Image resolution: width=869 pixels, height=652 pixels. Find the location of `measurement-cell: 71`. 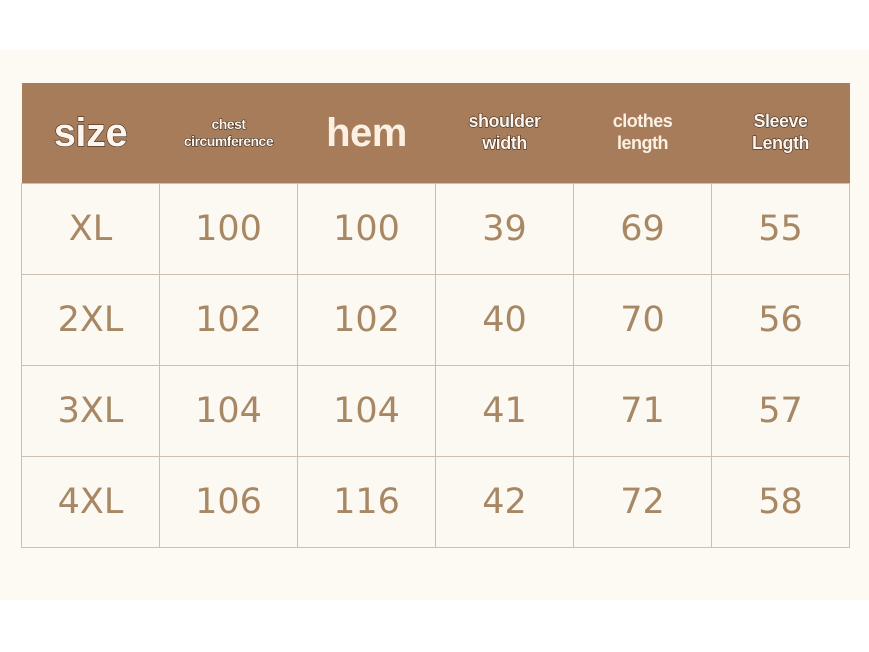

measurement-cell: 71 is located at coordinates (642, 411).